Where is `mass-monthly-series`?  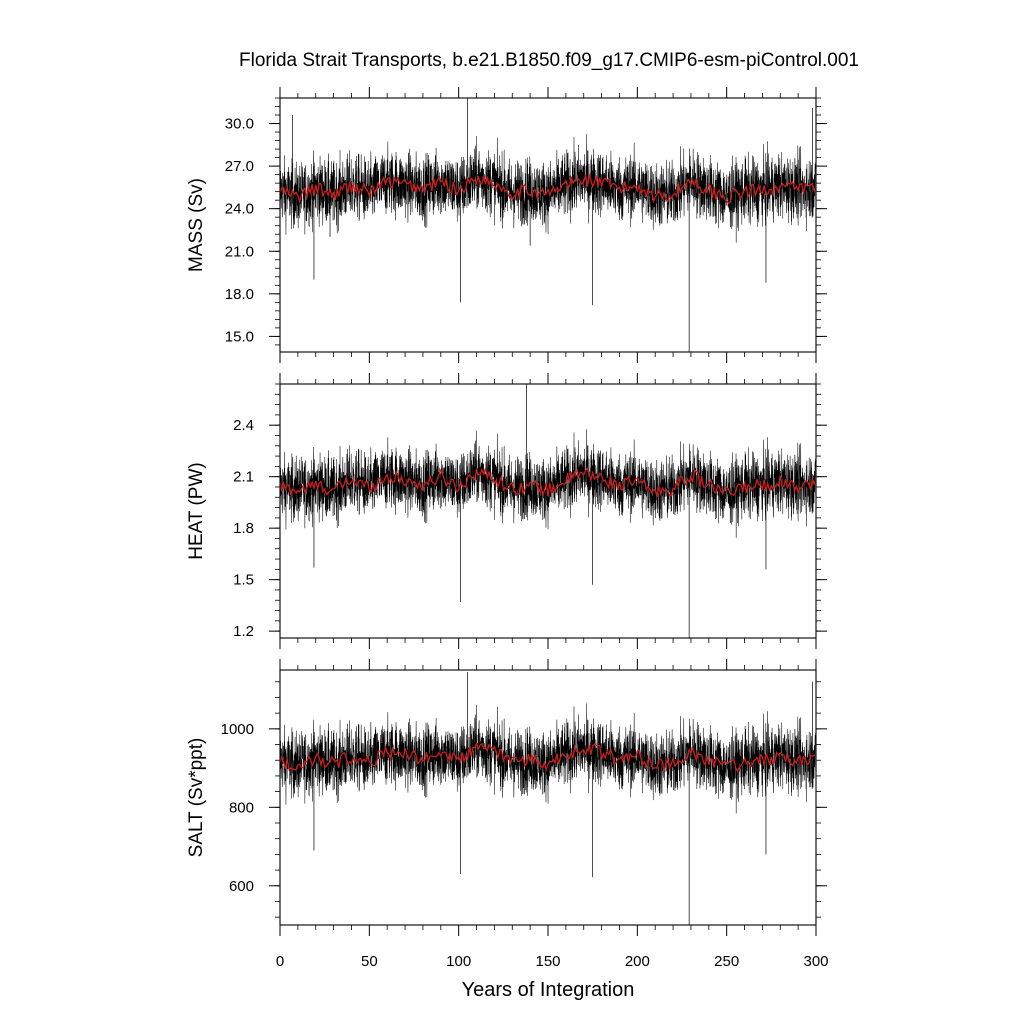 mass-monthly-series is located at coordinates (548, 188).